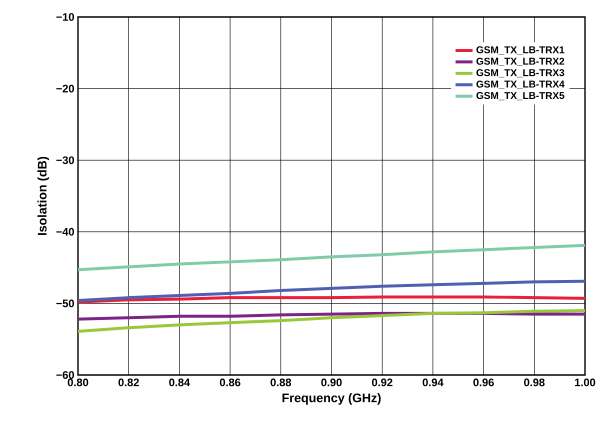 The height and width of the screenshot is (435, 600). Describe the element at coordinates (65, 17) in the screenshot. I see `y-tick-label: −10` at that location.